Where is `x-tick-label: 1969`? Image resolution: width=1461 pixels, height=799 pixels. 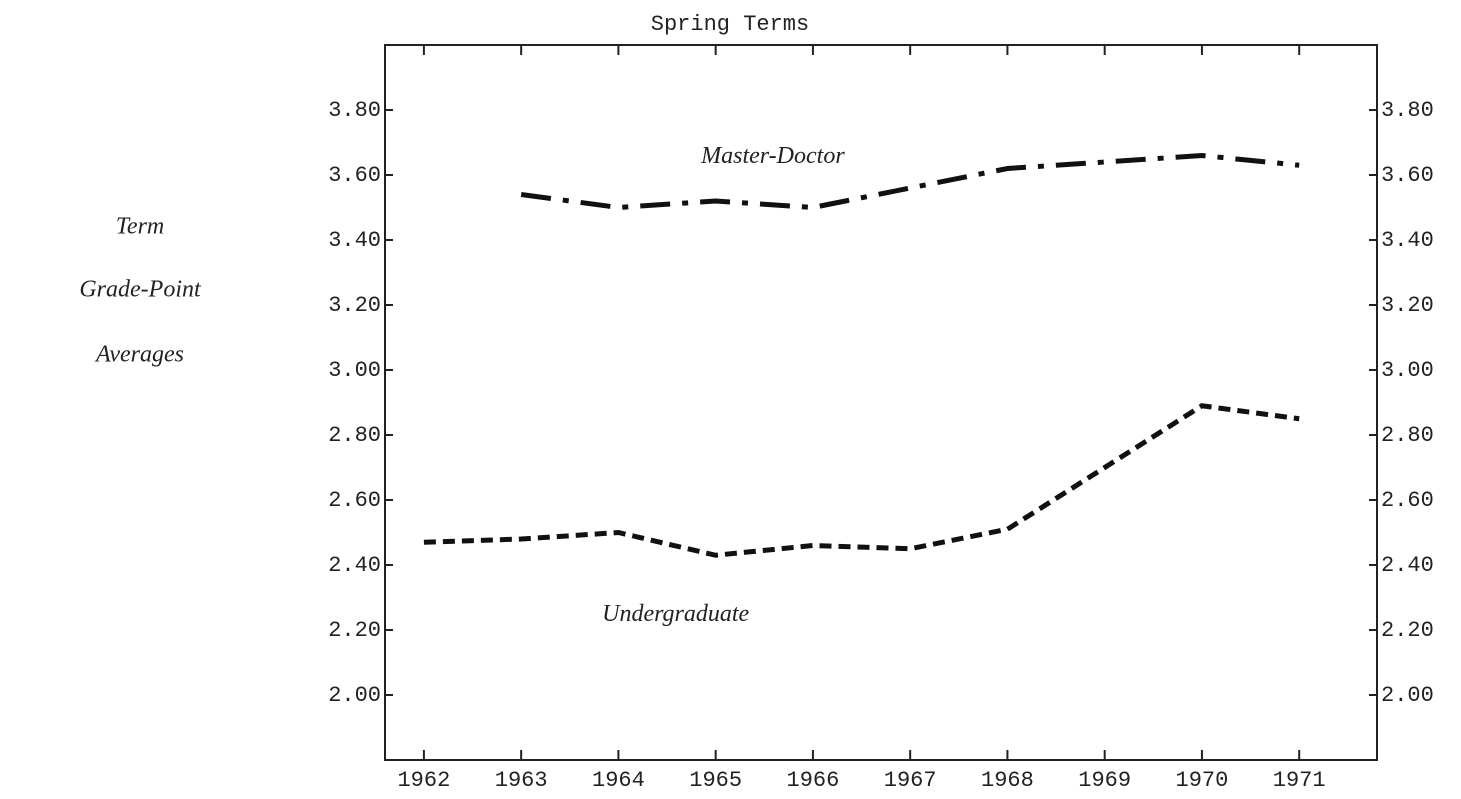
x-tick-label: 1969 is located at coordinates (1104, 780).